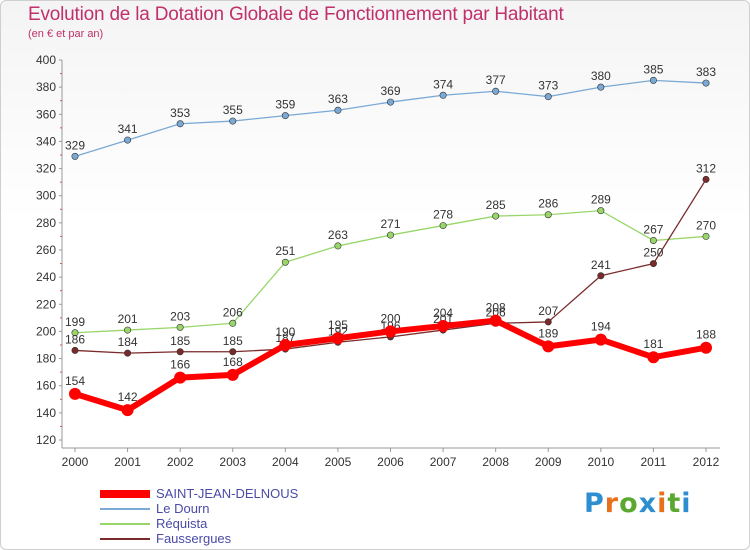 The width and height of the screenshot is (750, 550). I want to click on data-label: 251, so click(285, 251).